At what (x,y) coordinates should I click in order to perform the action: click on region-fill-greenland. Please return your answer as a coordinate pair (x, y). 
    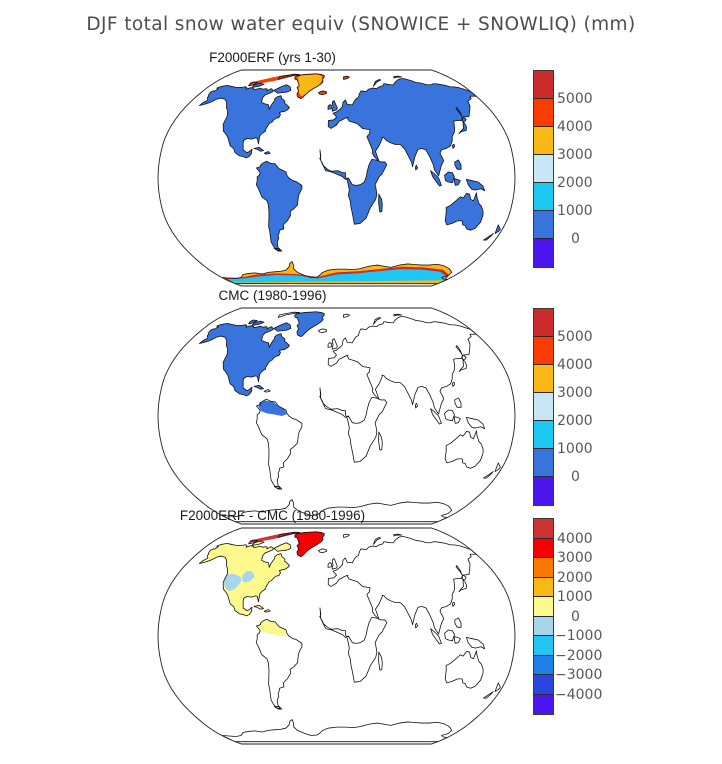
    Looking at the image, I should click on (309, 324).